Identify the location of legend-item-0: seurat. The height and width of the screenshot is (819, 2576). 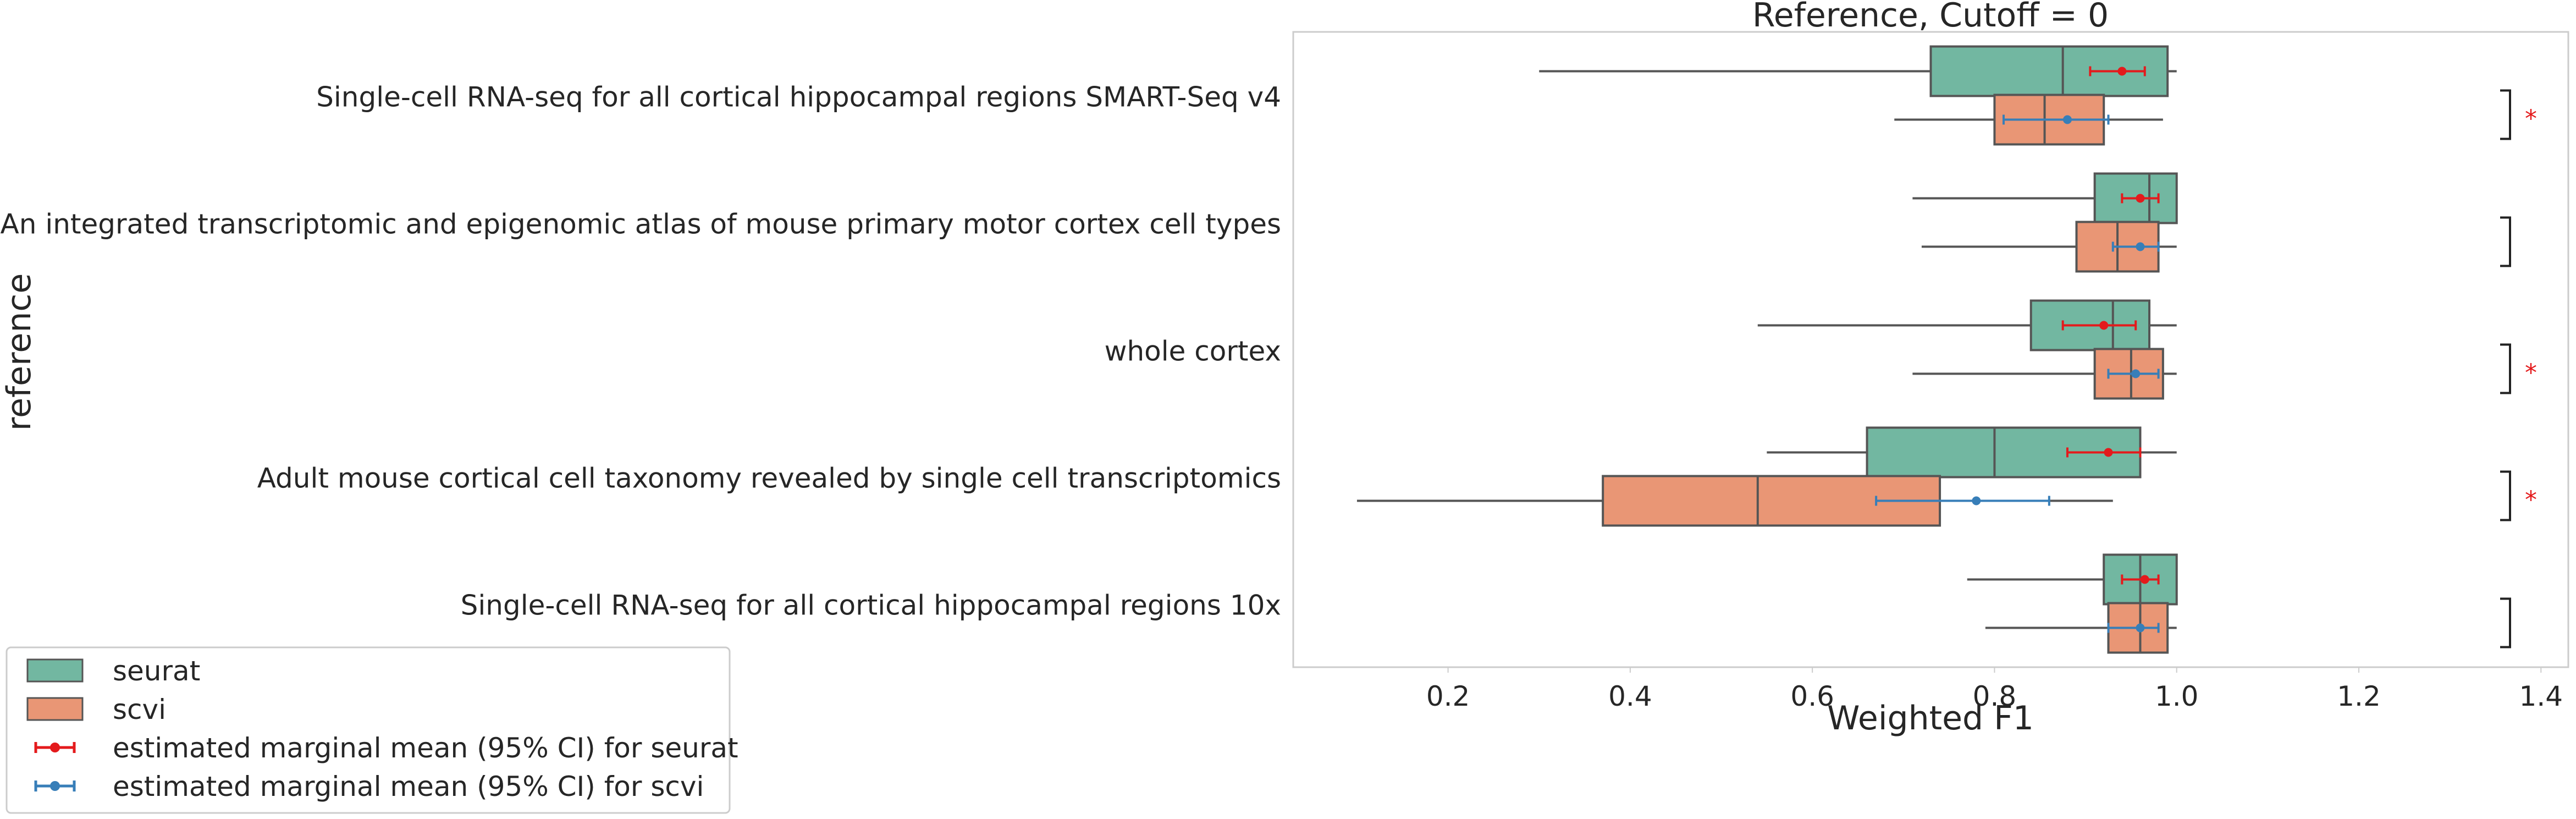
(113, 671).